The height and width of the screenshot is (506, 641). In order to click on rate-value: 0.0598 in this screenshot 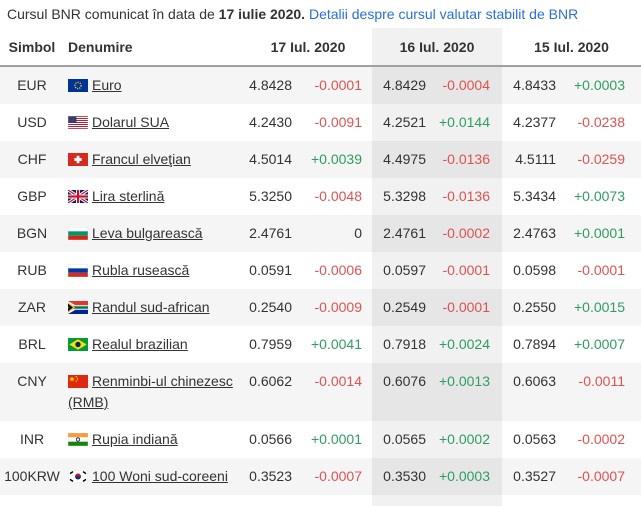, I will do `click(534, 270)`.